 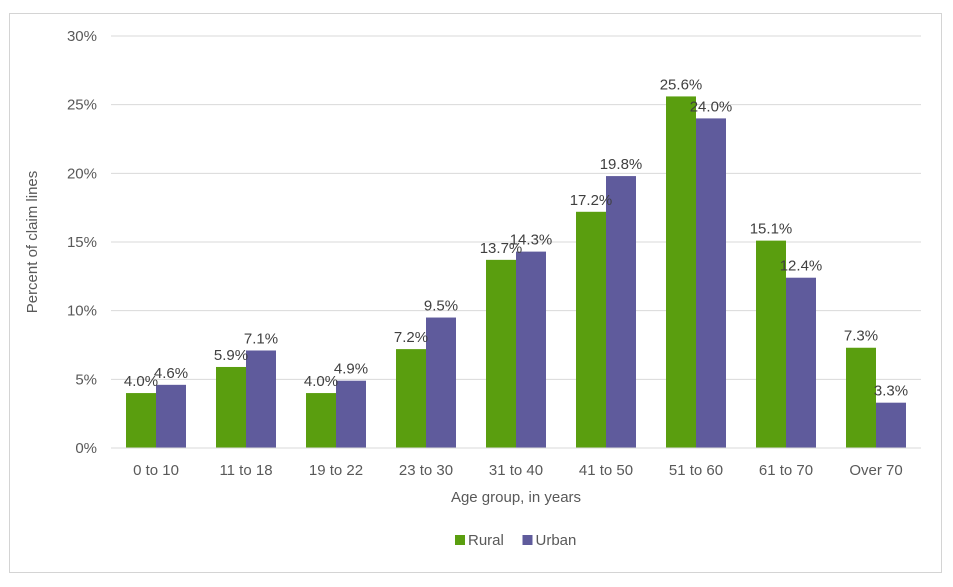 What do you see at coordinates (245, 470) in the screenshot?
I see `x-tick-label: 11 to 18` at bounding box center [245, 470].